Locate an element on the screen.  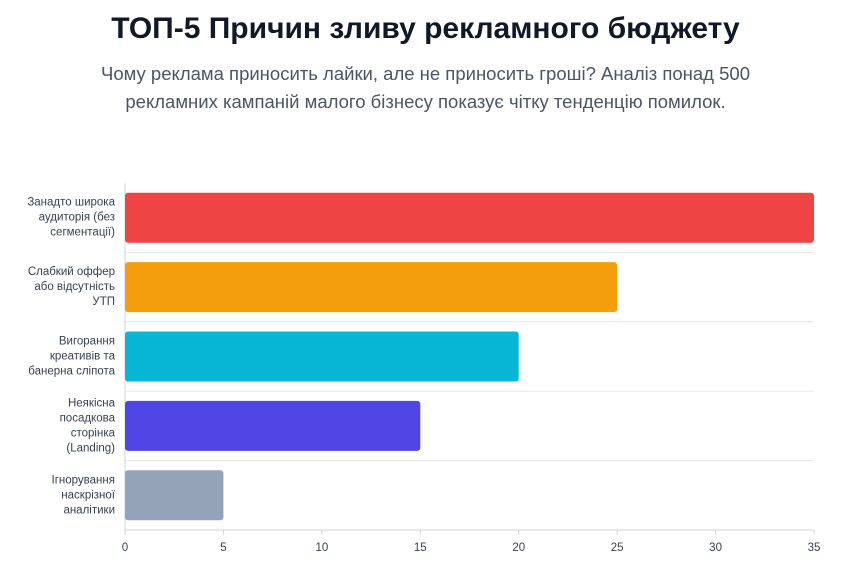
x-tick-label: 15 is located at coordinates (420, 548).